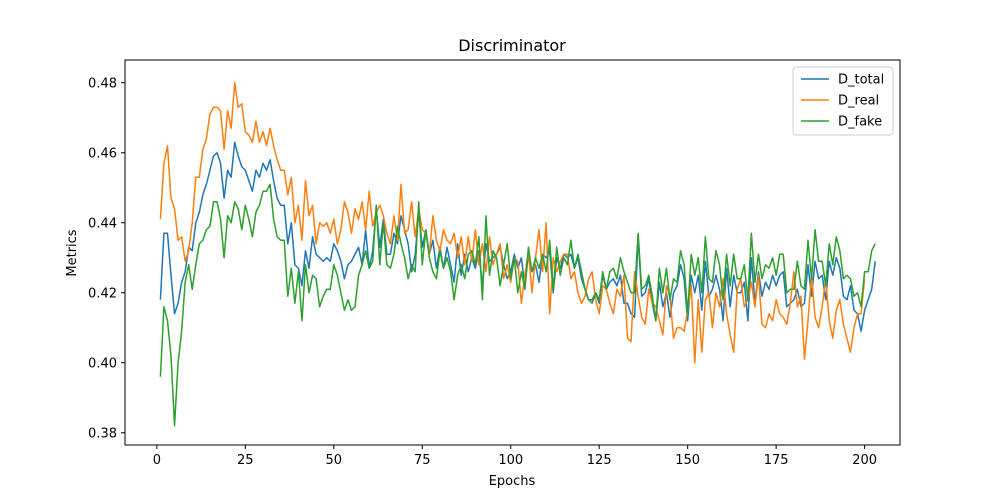 This screenshot has width=1000, height=500. I want to click on x-tick-label: 75, so click(422, 460).